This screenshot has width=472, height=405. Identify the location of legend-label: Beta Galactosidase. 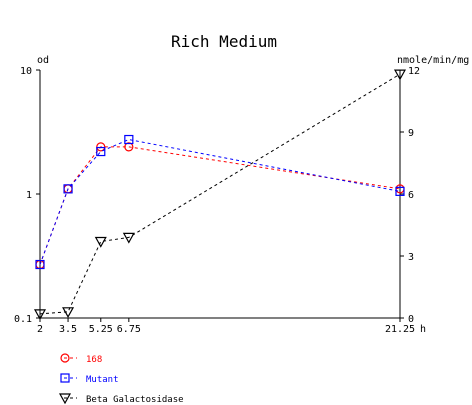
(135, 400).